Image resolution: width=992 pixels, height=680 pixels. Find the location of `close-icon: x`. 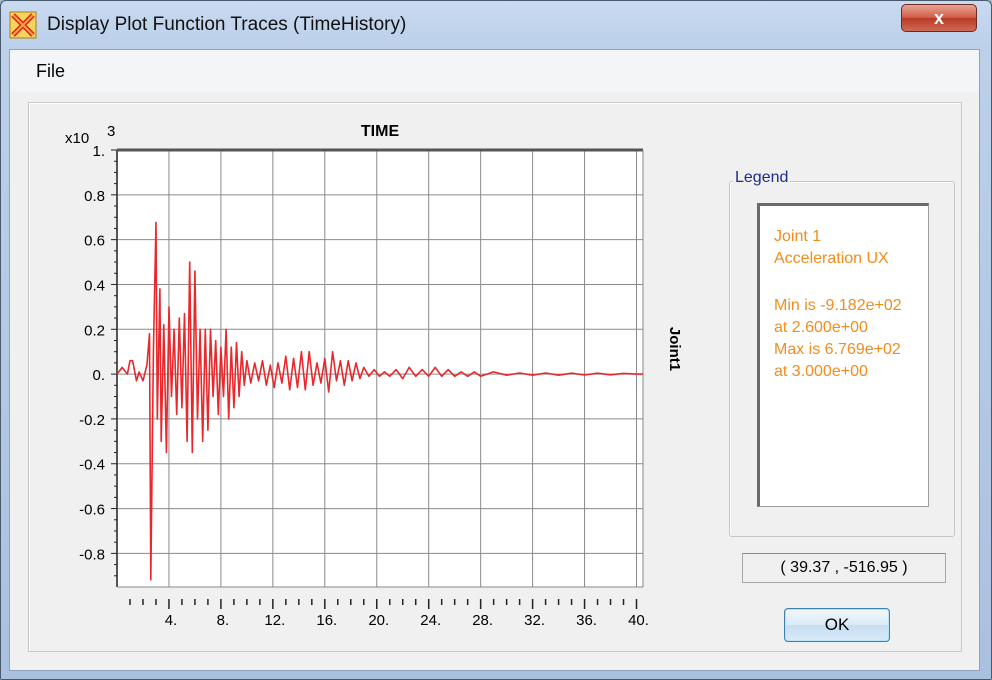

close-icon: x is located at coordinates (938, 18).